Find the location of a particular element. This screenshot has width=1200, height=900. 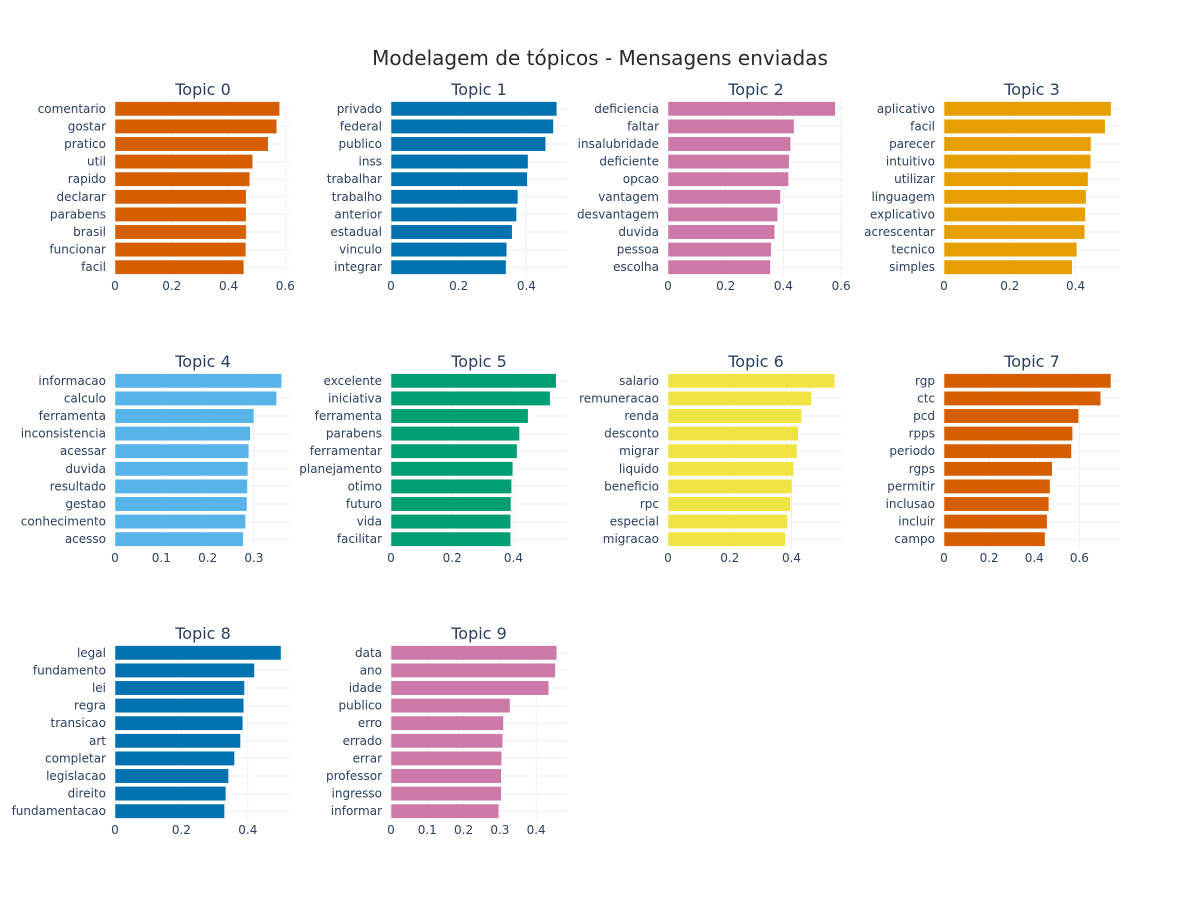

category-label: brasil is located at coordinates (89, 232).